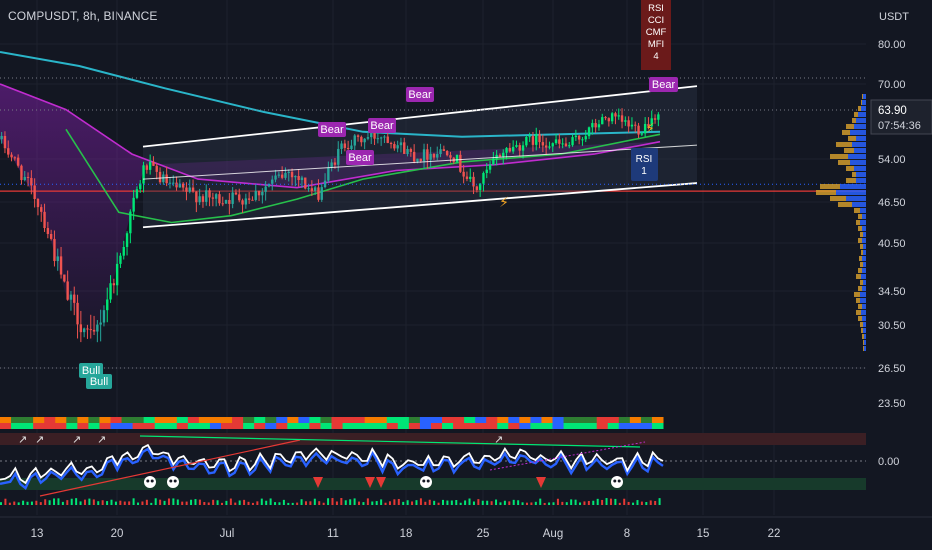 The width and height of the screenshot is (932, 550). I want to click on symbol-interval: 8h, so click(90, 16).